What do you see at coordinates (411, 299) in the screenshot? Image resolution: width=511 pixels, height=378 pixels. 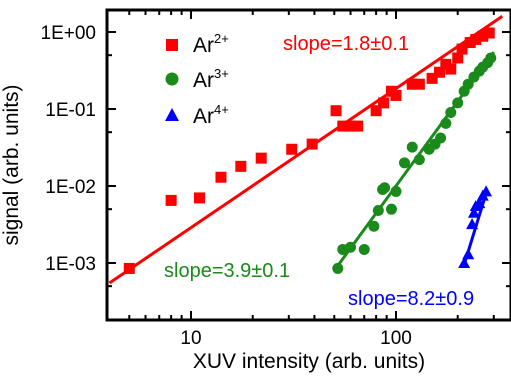 I see `annotation-slope-ar4: slope=8.2±0.9` at bounding box center [411, 299].